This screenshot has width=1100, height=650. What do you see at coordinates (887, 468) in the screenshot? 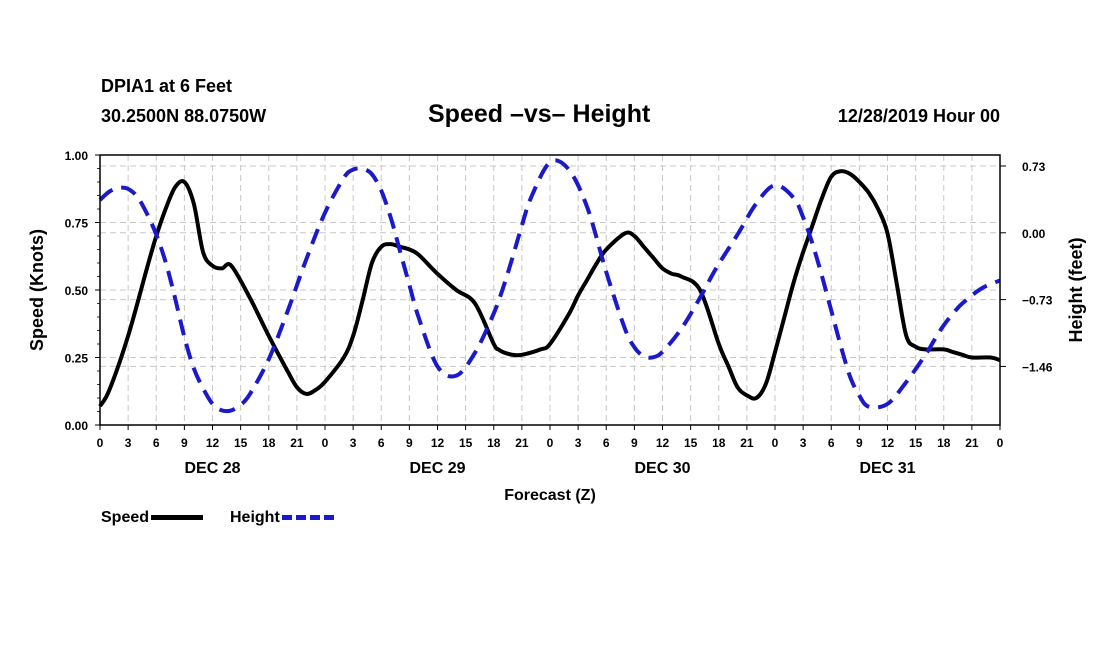
I see `day-label: DEC 31` at bounding box center [887, 468].